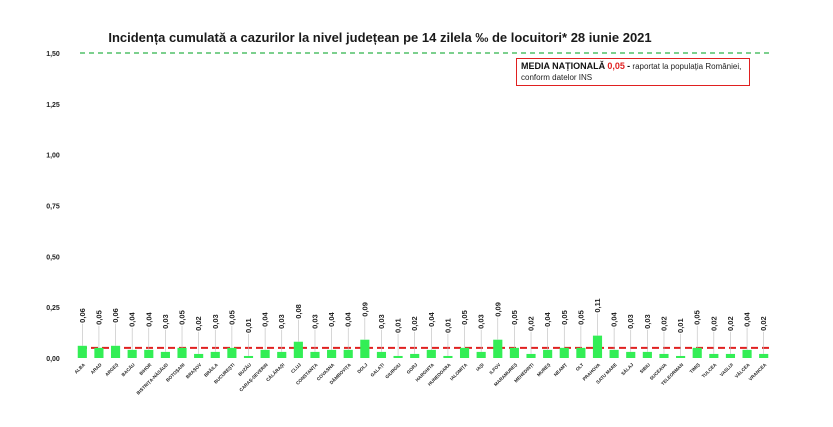 The height and width of the screenshot is (427, 833). Describe the element at coordinates (563, 66) in the screenshot. I see `note-lead: MEDIA NAȚIONALĂ` at that location.